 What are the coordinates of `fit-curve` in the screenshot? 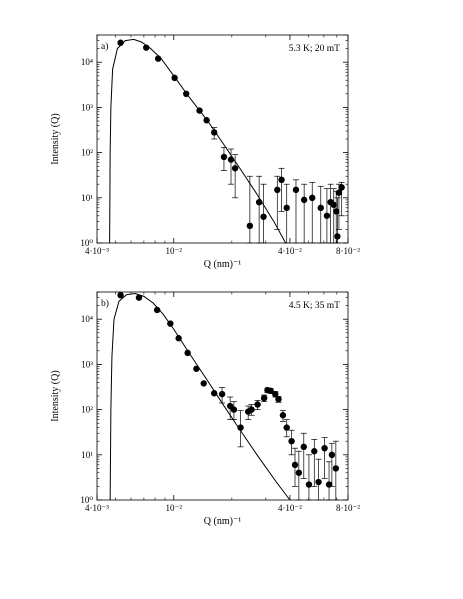 It's located at (198, 141).